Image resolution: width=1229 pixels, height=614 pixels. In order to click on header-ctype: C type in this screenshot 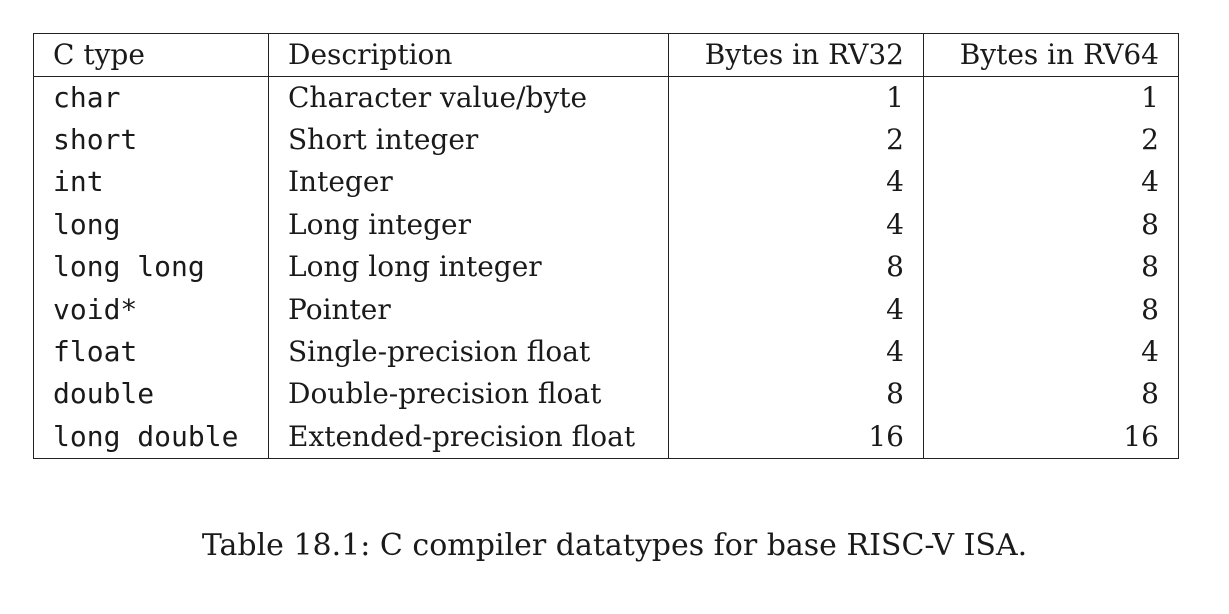, I will do `click(151, 55)`.